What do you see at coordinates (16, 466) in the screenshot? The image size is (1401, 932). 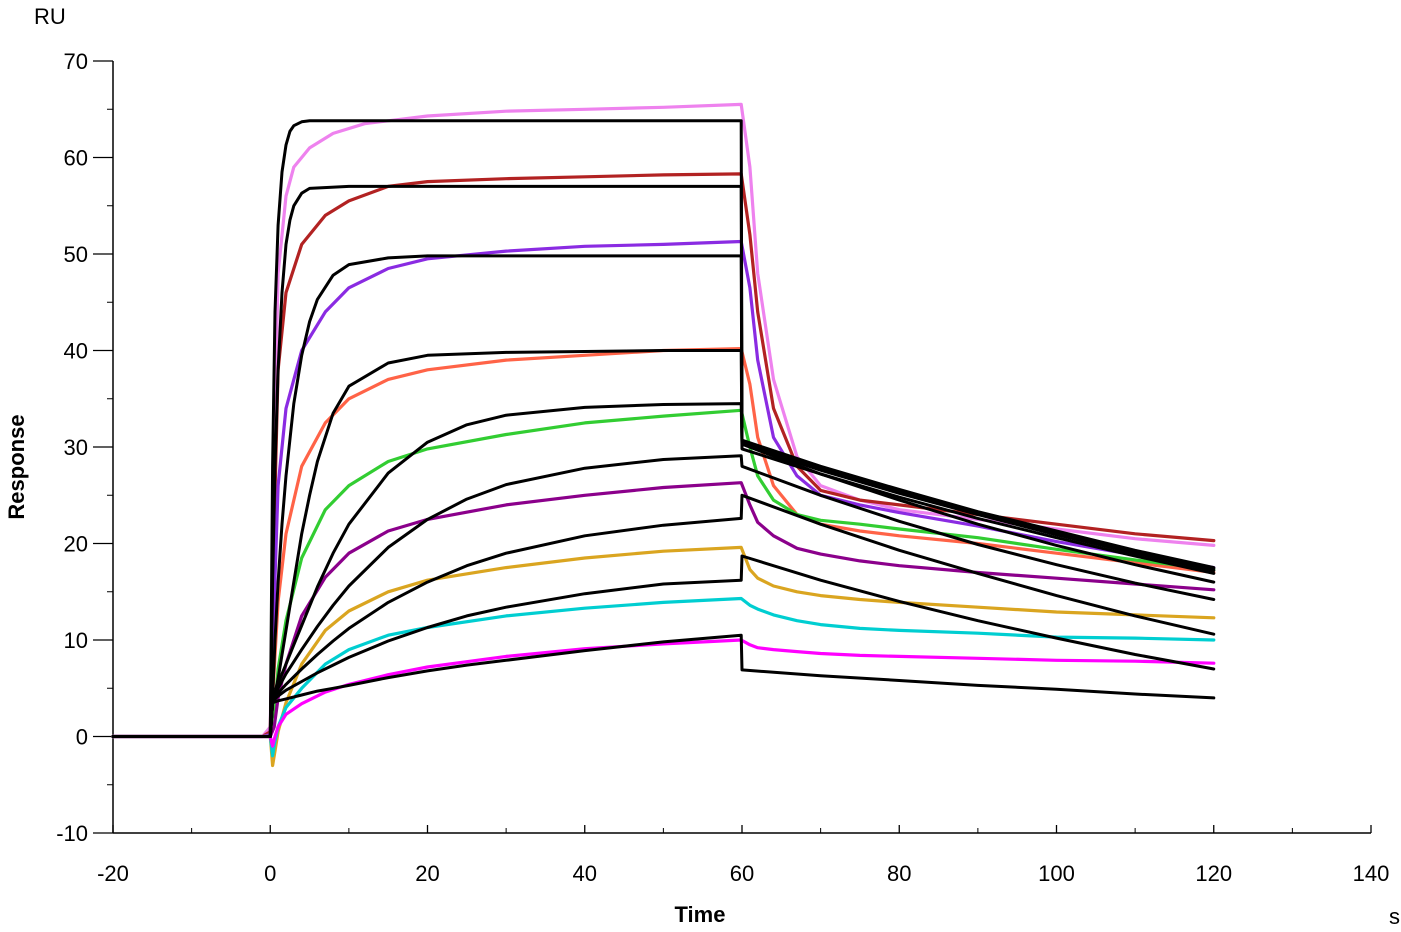 I see `y-axis-title: Response` at bounding box center [16, 466].